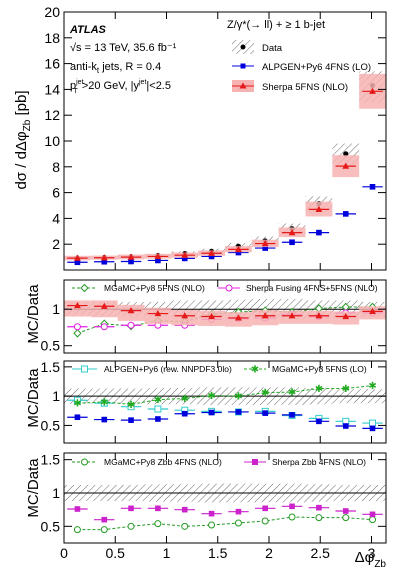  Describe the element at coordinates (52, 115) in the screenshot. I see `main-ytick-label-5: 12` at that location.